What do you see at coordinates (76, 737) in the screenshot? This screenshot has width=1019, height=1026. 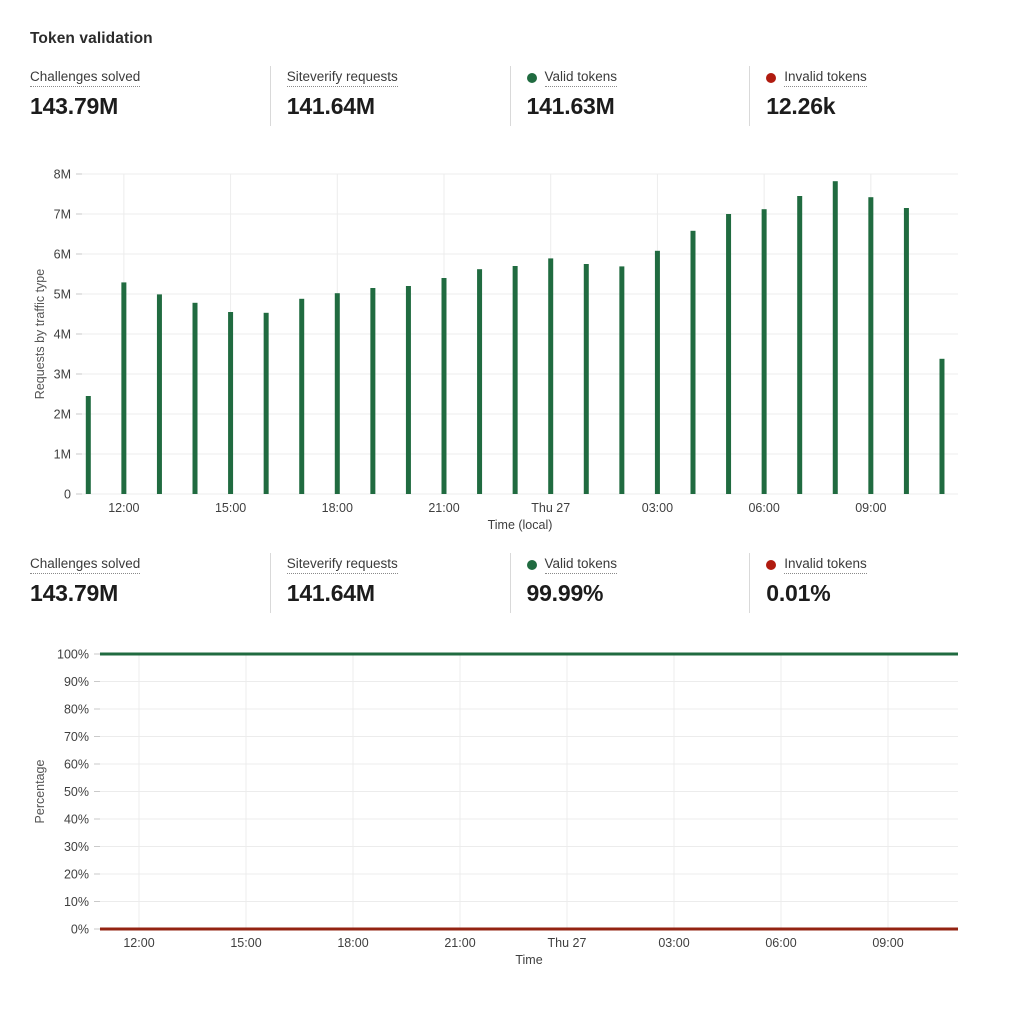 I see `axis-text: 70%` at bounding box center [76, 737].